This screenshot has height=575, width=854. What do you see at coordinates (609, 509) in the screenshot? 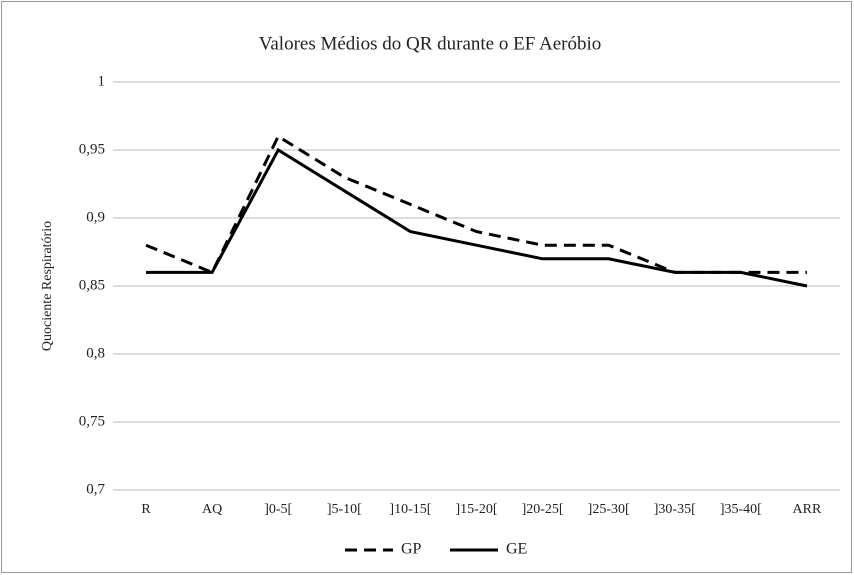
I see `x-tick-label: ]25-30[` at bounding box center [609, 509].